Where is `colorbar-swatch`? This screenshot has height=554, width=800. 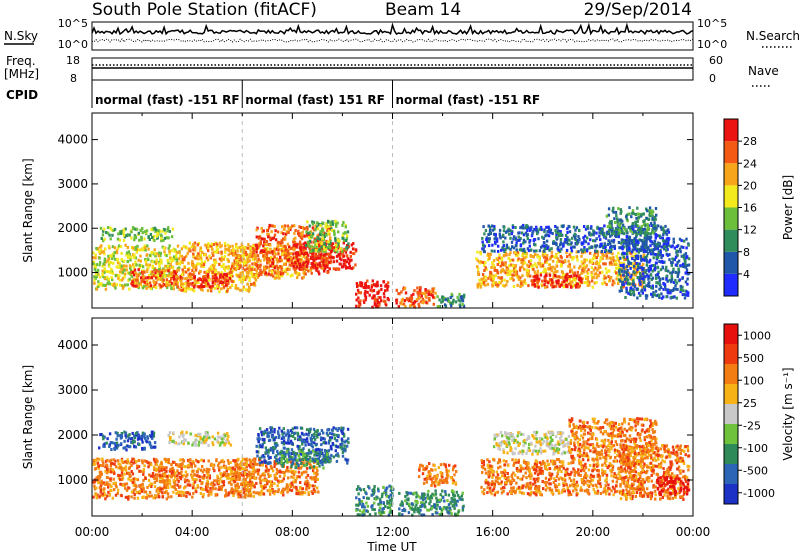 colorbar-swatch is located at coordinates (731, 240).